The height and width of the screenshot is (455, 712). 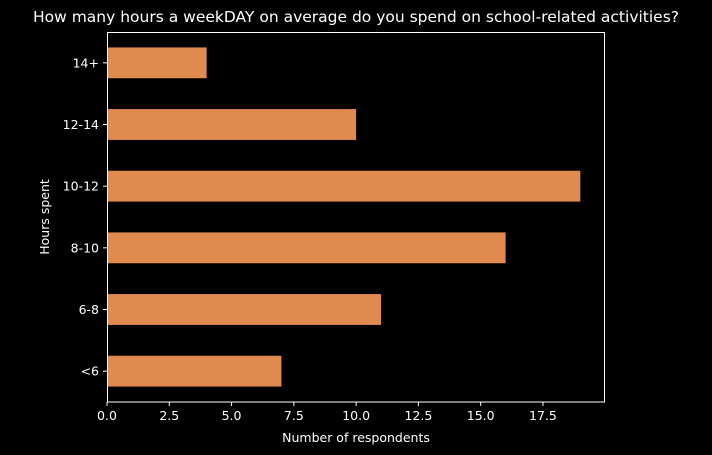 I want to click on y-axis-label: Hours spent, so click(x=44, y=217).